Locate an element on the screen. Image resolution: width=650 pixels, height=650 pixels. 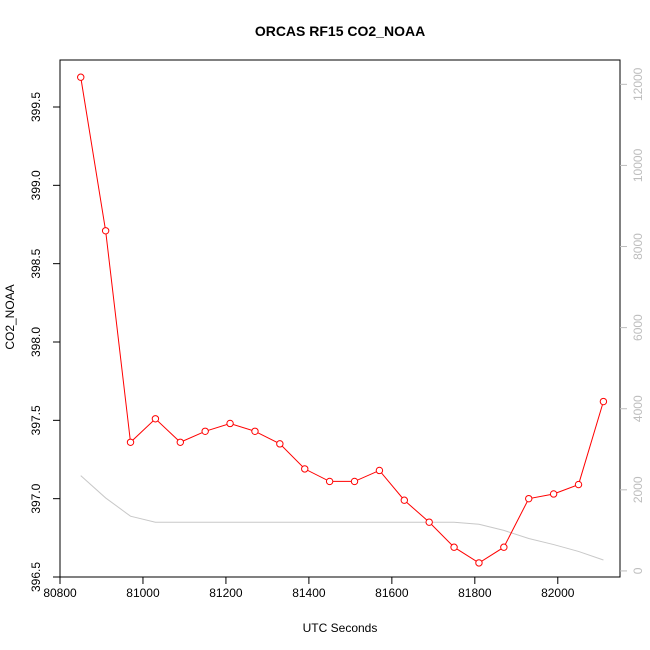
right-y-tick-label: 10000 is located at coordinates (638, 165).